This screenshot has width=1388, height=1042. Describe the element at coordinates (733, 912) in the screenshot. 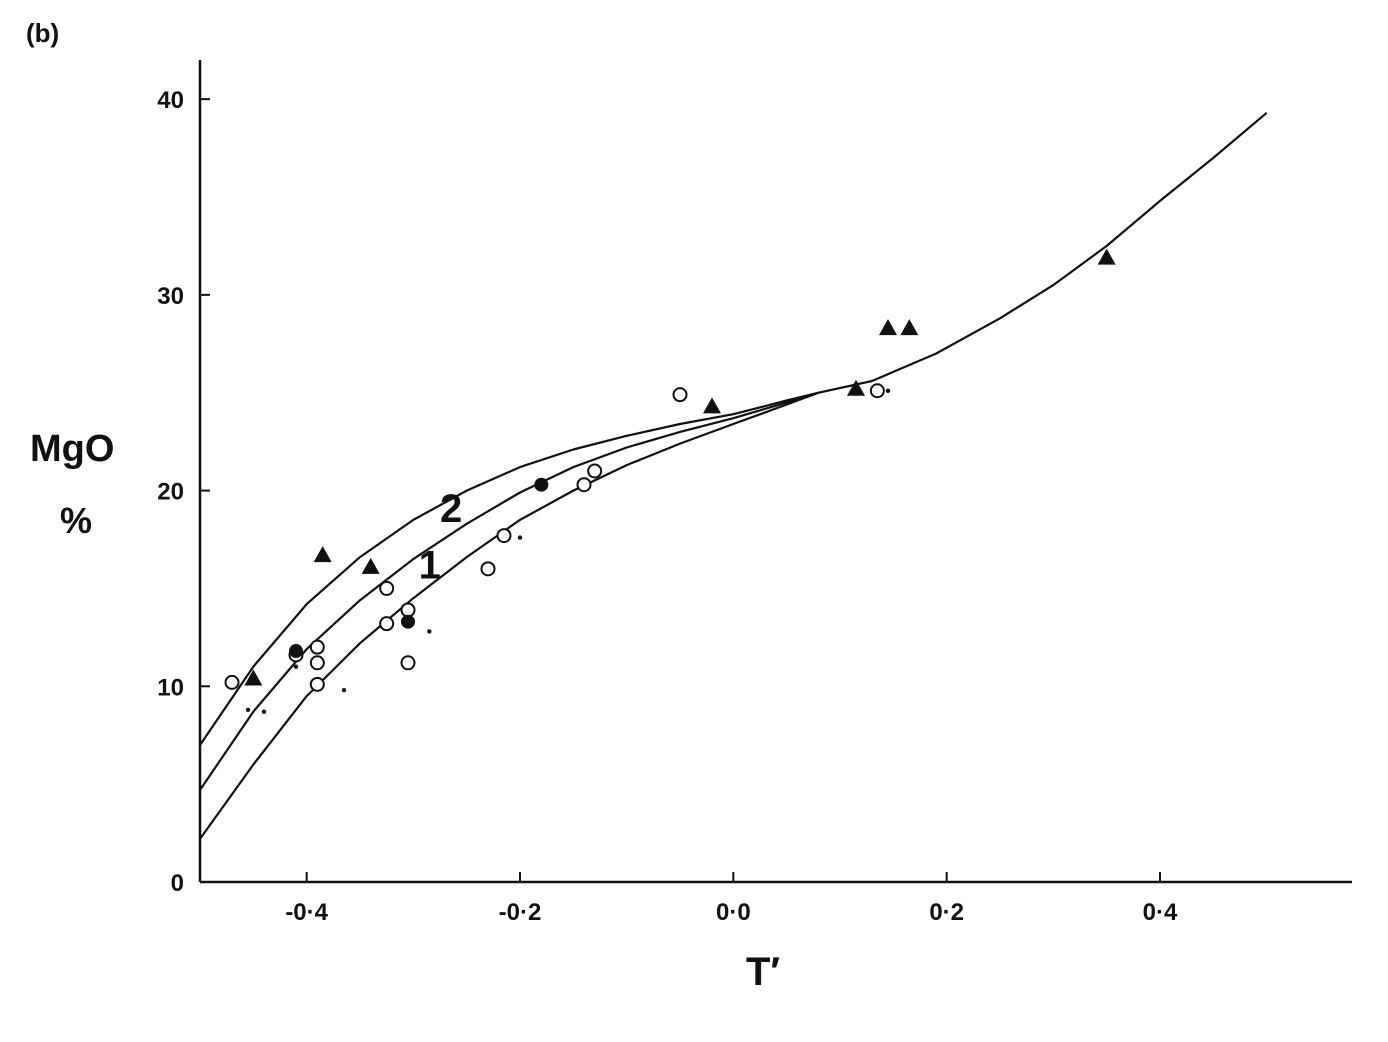

I see `x-tick-label: 0·0` at that location.